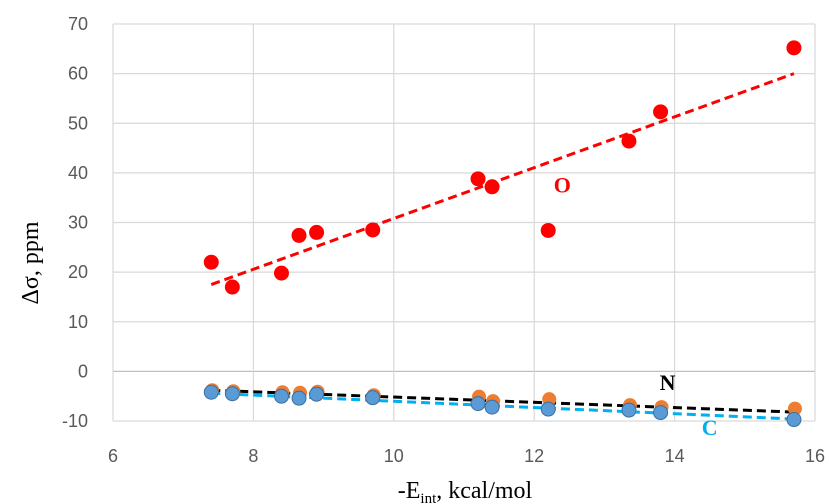 The height and width of the screenshot is (504, 829). I want to click on x-axis-title: -Eint, kcal/mol, so click(465, 491).